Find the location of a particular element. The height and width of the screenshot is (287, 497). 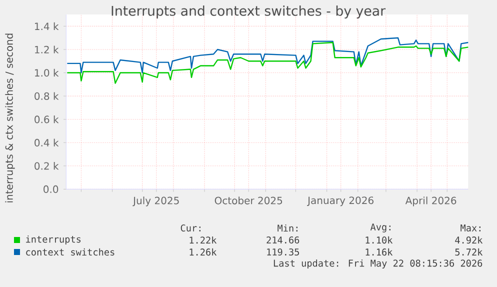

y-tick-label: 1.0 k is located at coordinates (47, 72).